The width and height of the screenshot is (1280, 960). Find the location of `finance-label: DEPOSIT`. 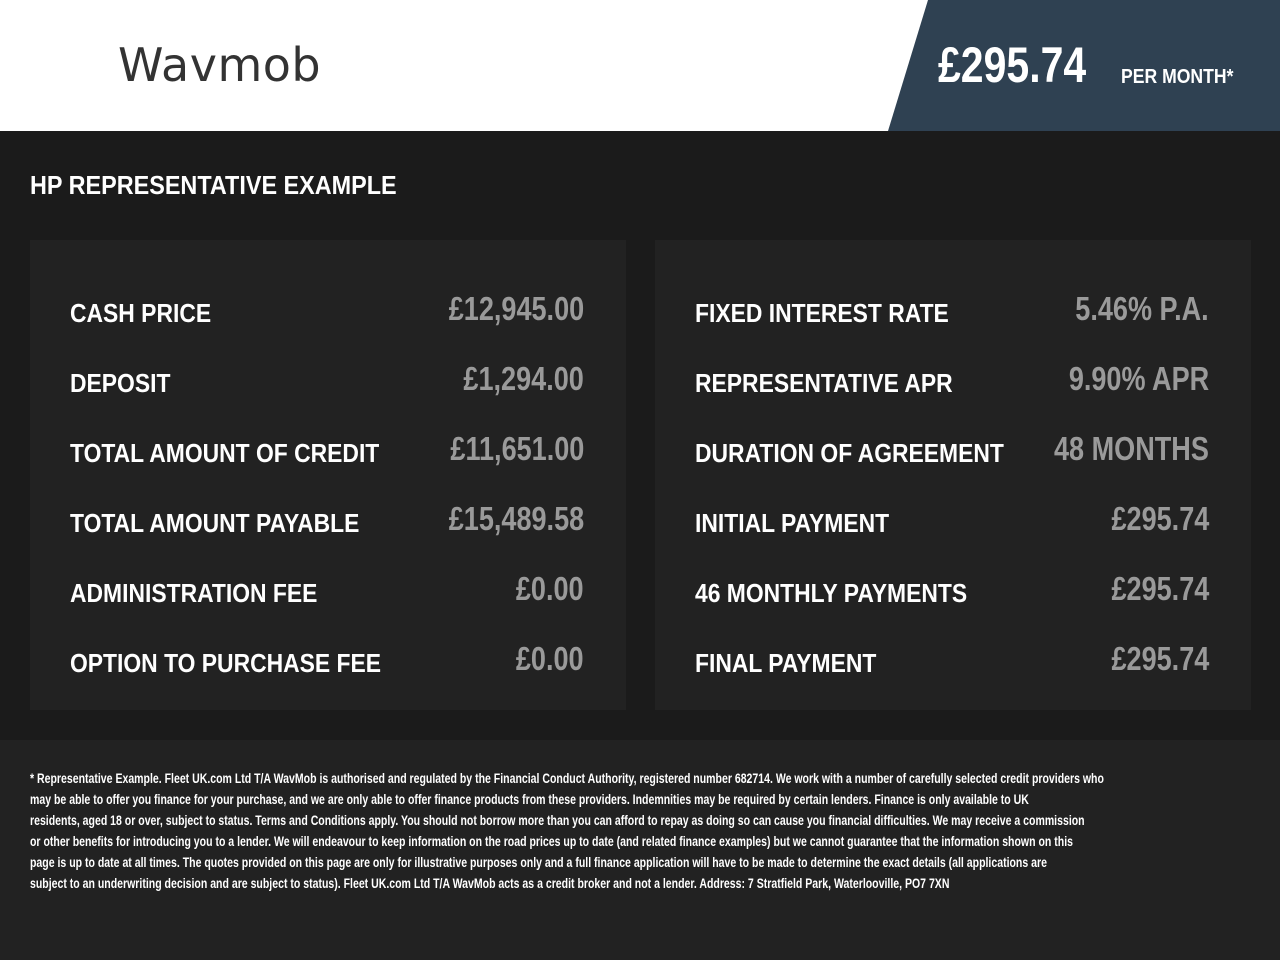

finance-label: DEPOSIT is located at coordinates (120, 383).